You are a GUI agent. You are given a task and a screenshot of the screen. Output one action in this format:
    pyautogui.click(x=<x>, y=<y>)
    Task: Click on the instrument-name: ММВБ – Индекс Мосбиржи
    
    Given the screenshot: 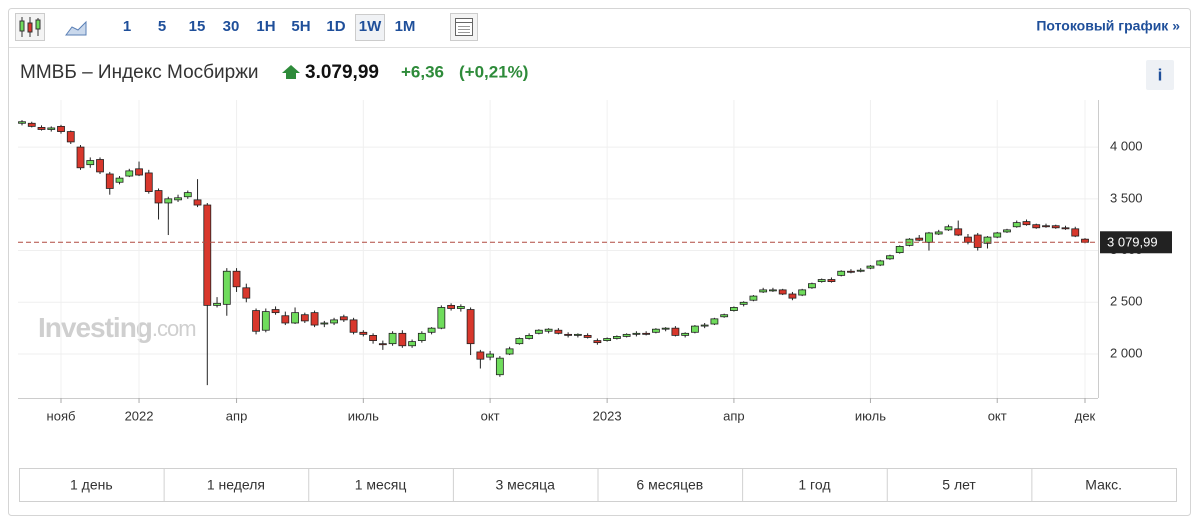 What is the action you would take?
    pyautogui.click(x=139, y=72)
    